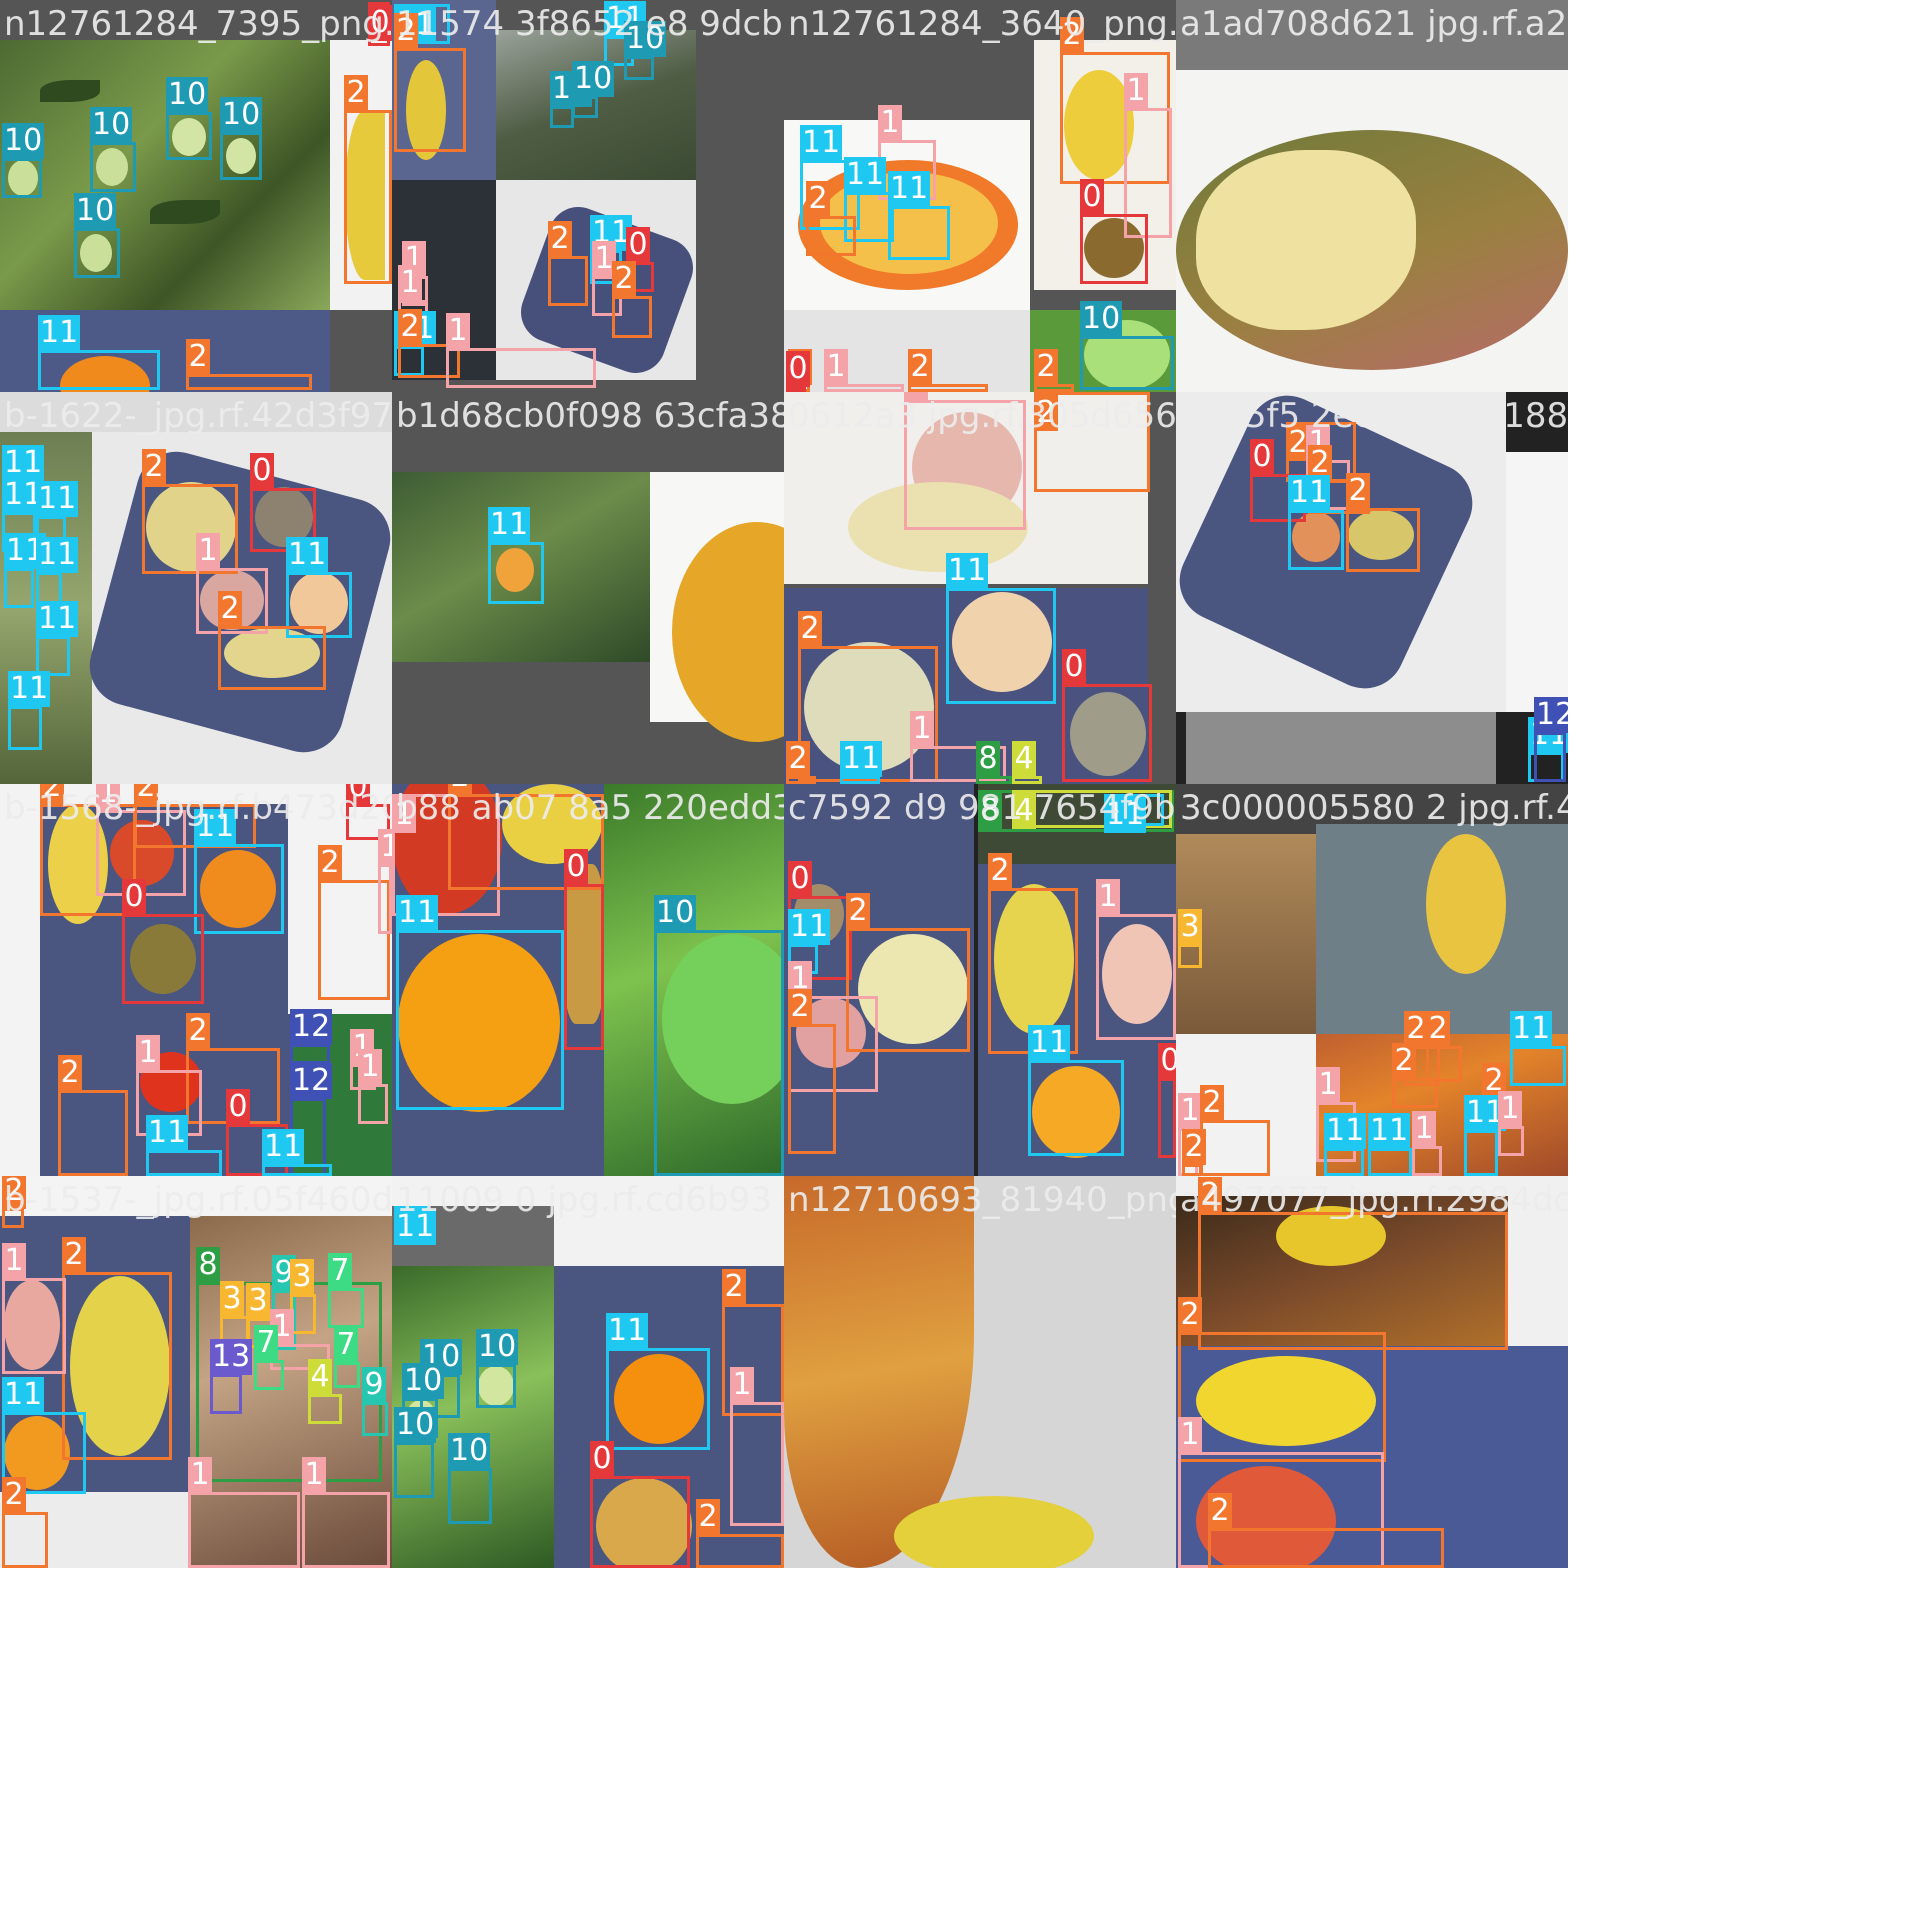  What do you see at coordinates (590, 416) in the screenshot?
I see `image-filename: b1d68cb0f098 63cfa387ece4f` at bounding box center [590, 416].